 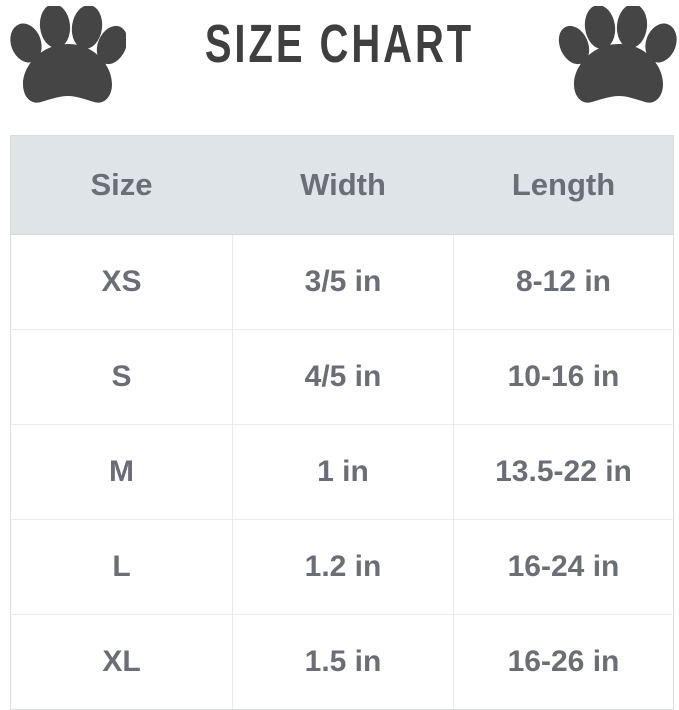 I want to click on column-header-width: Width, so click(x=343, y=185).